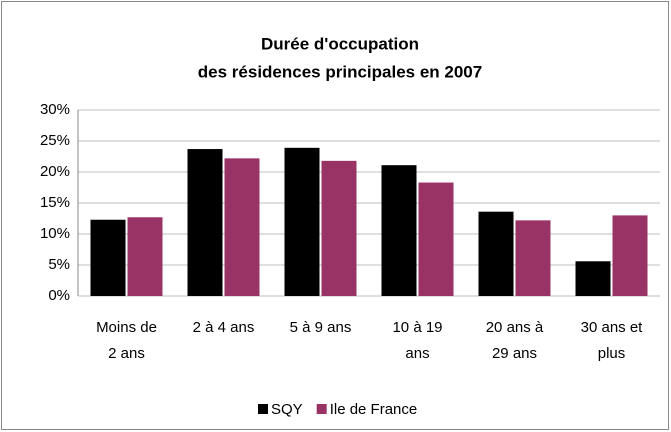 The height and width of the screenshot is (432, 671). Describe the element at coordinates (340, 43) in the screenshot. I see `chart-title: Durée d'occupation` at that location.